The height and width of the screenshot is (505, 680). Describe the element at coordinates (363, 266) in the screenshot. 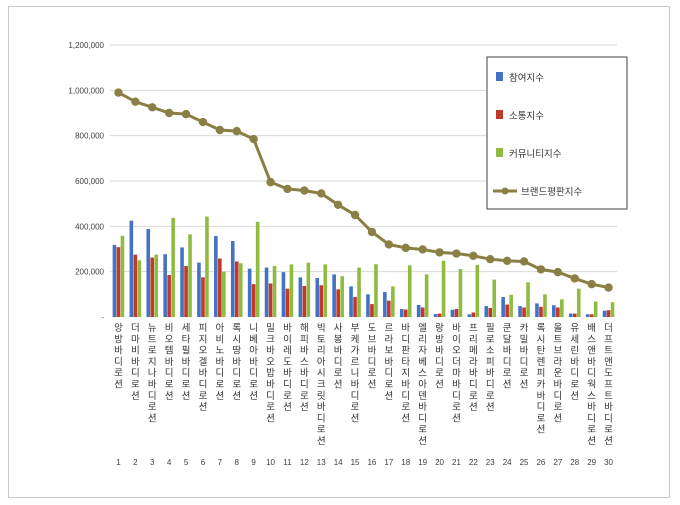

I see `bar-series` at that location.